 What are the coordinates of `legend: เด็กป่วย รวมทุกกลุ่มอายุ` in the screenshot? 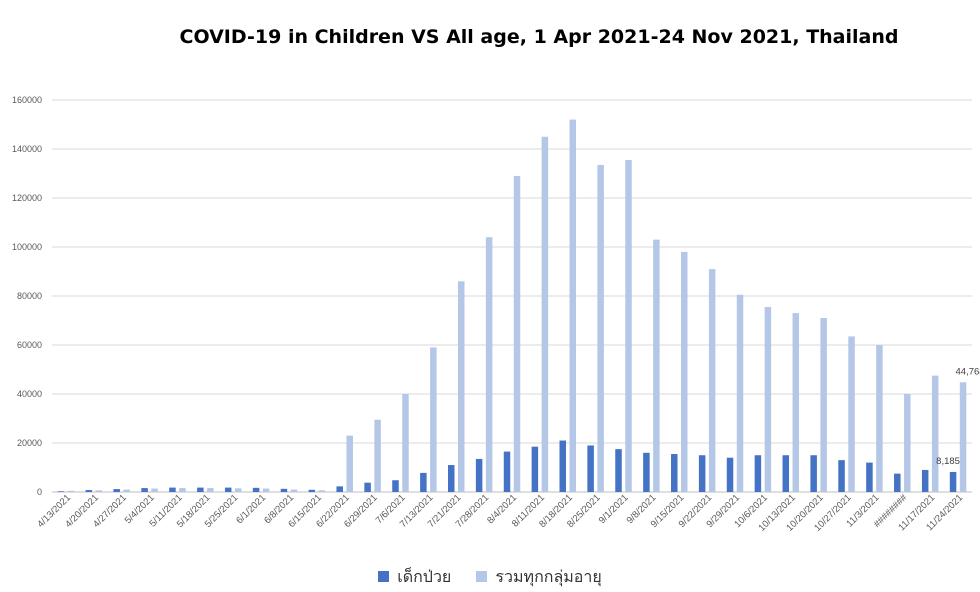 It's located at (490, 577).